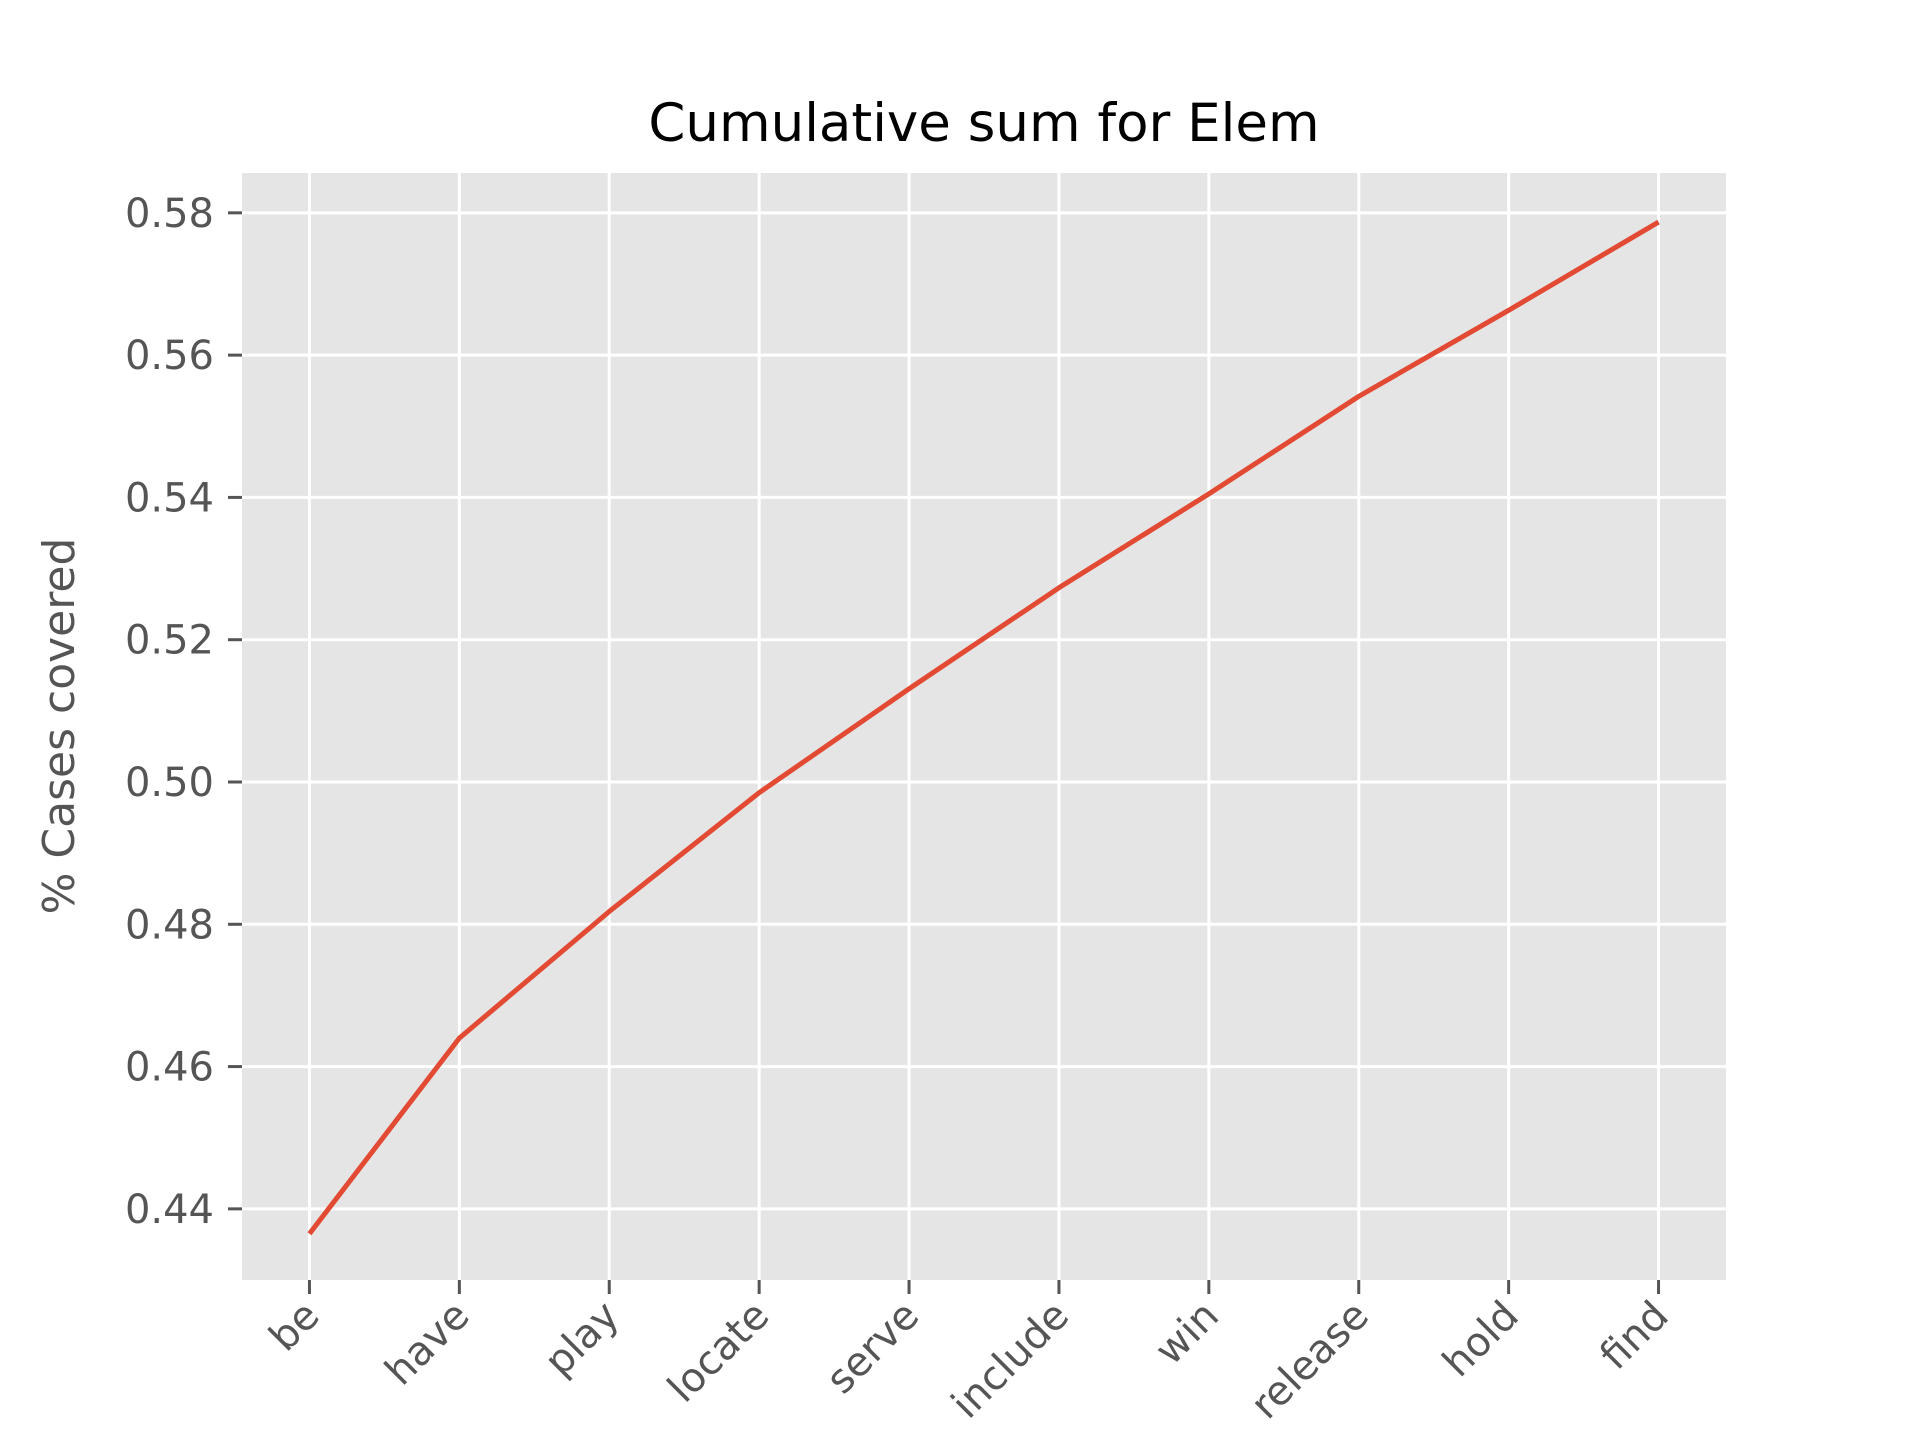 The height and width of the screenshot is (1440, 1920). What do you see at coordinates (1010, 1360) in the screenshot?
I see `x-tick-label: include` at bounding box center [1010, 1360].